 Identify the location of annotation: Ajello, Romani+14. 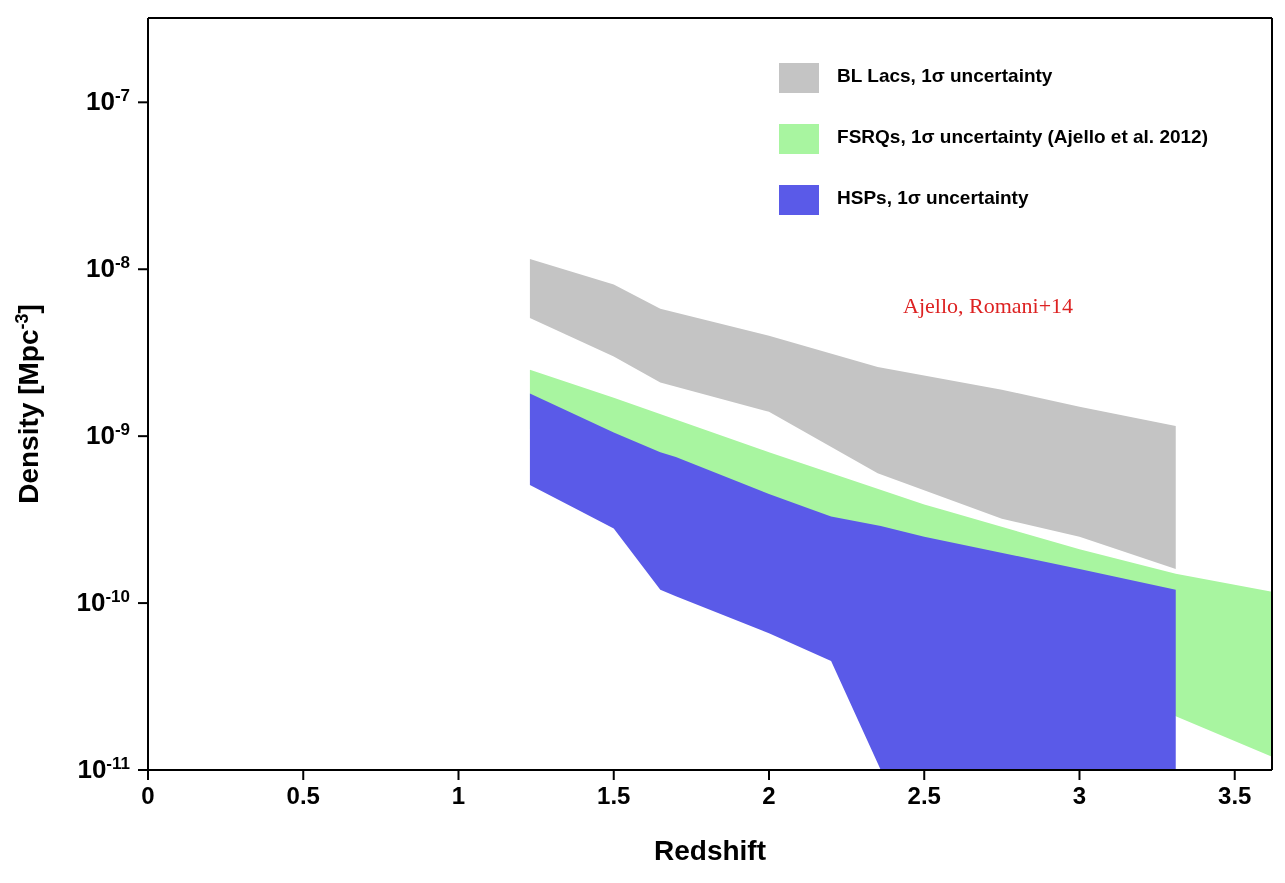
(988, 306).